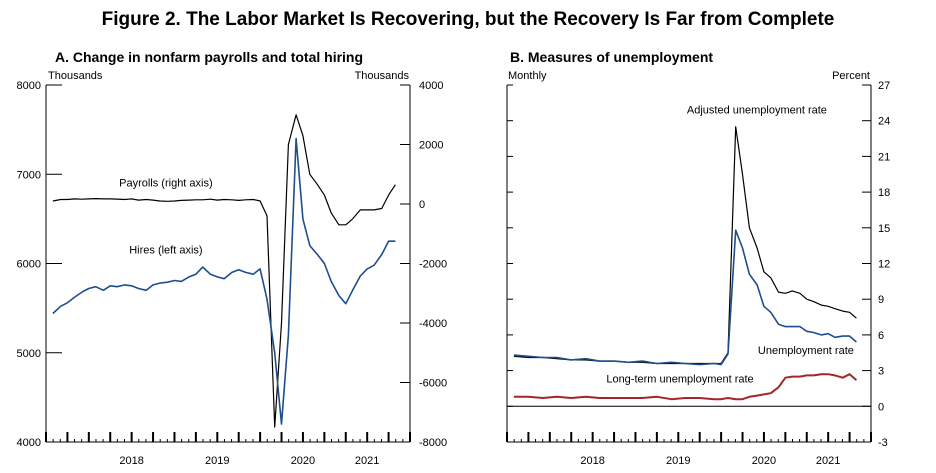 Image resolution: width=936 pixels, height=473 pixels. I want to click on panel-b-right-unit: Percent, so click(851, 76).